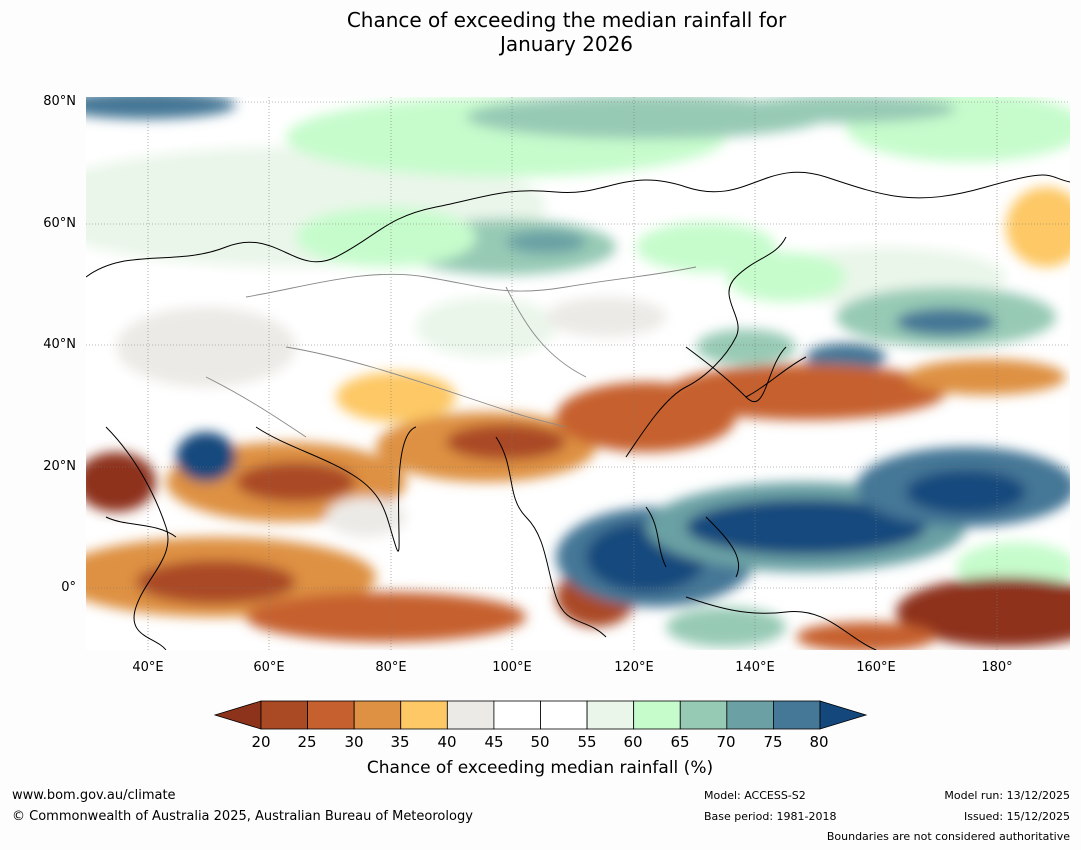 Image resolution: width=1081 pixels, height=850 pixels. What do you see at coordinates (1007, 795) in the screenshot?
I see `footer-model-run: Model run: 13/12/2025` at bounding box center [1007, 795].